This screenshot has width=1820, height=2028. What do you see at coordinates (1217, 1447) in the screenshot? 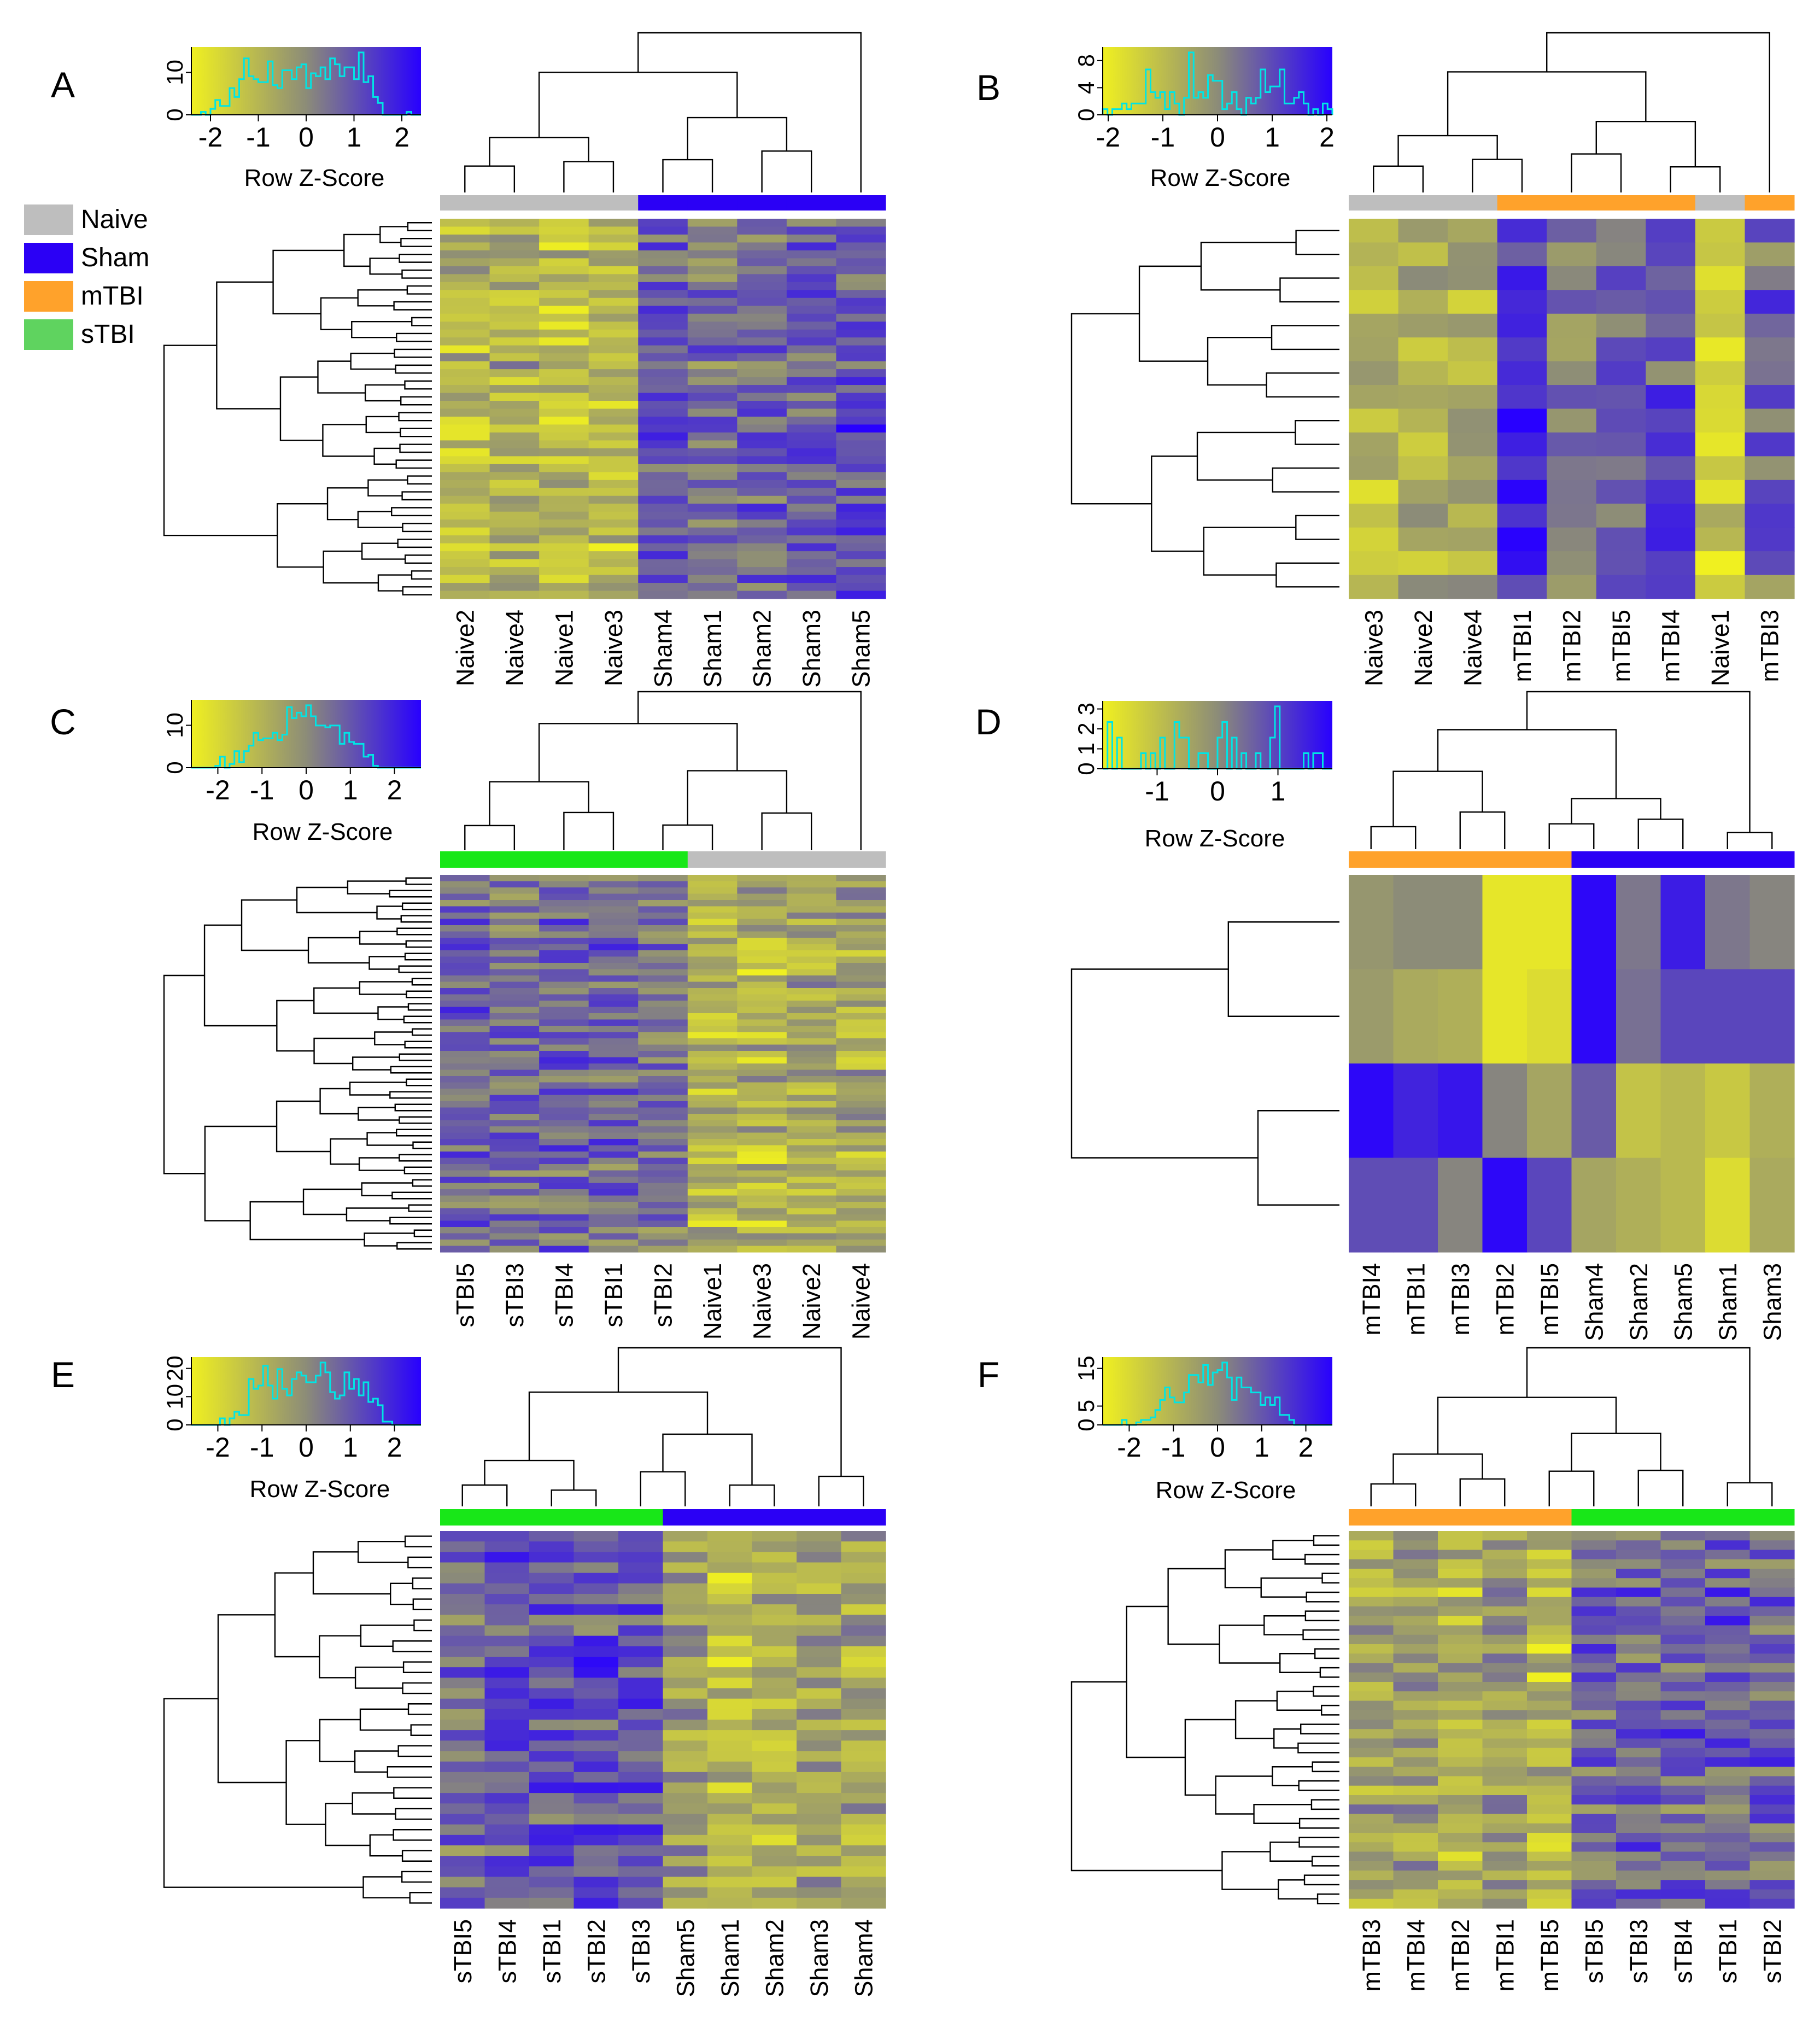
I see `key-xtick-label: 0` at bounding box center [1217, 1447].